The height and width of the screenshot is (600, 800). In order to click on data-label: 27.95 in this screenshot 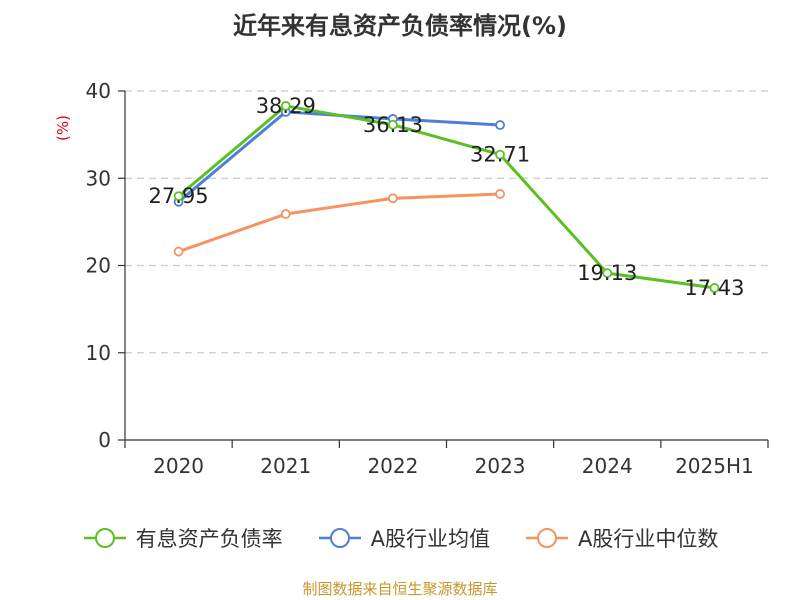, I will do `click(179, 196)`.